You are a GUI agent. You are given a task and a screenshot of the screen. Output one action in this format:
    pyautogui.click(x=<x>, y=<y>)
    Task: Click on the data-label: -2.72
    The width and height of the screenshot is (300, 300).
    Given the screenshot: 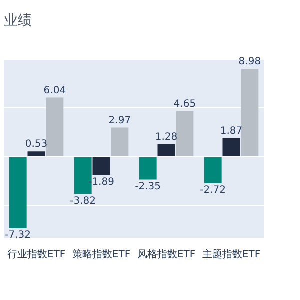 What is the action you would take?
    pyautogui.click(x=213, y=190)
    